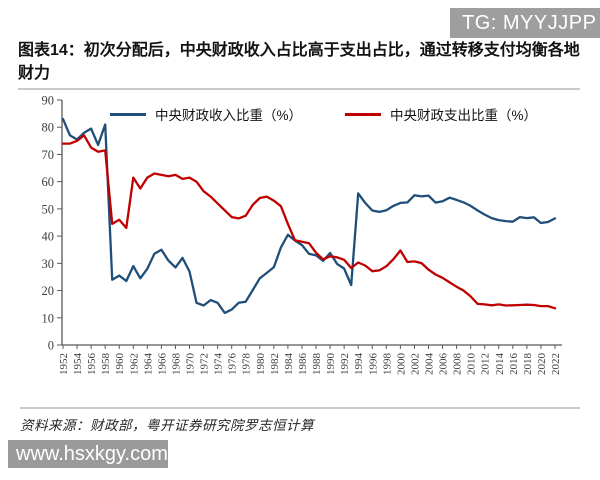  I want to click on svg-text: 2008, so click(458, 364).